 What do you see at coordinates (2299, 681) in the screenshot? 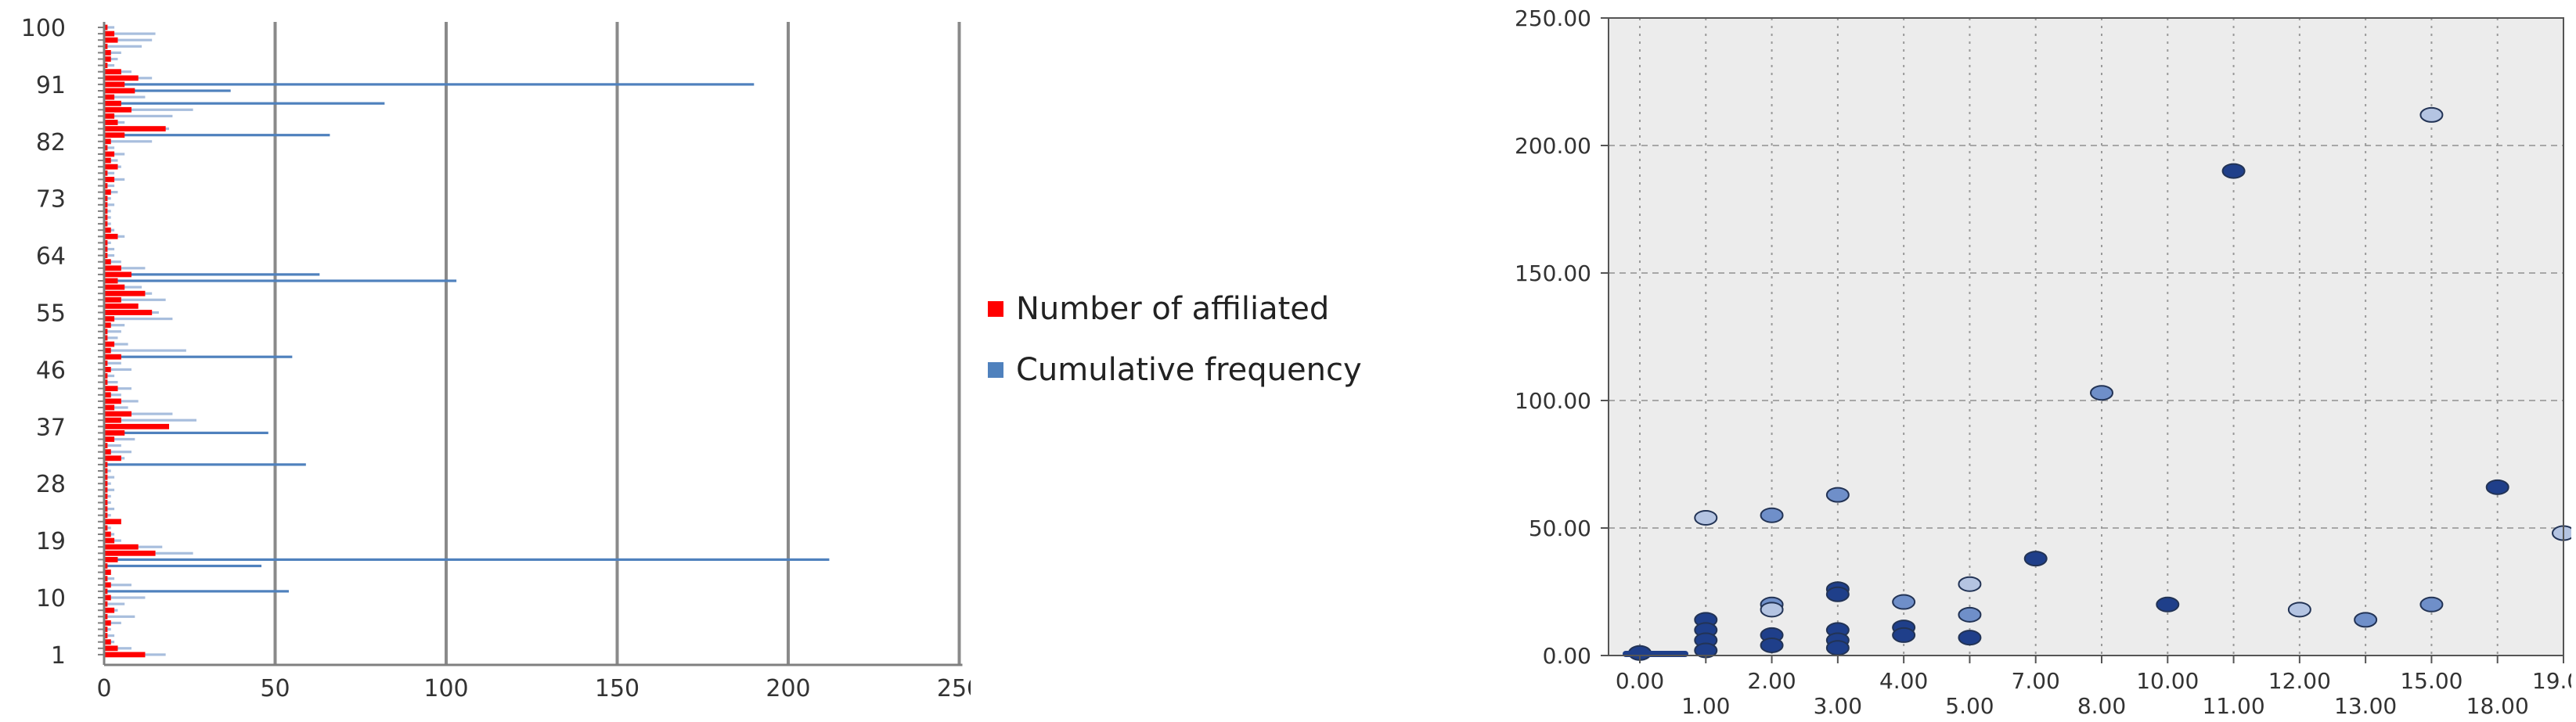
I see `x-tick-label: 12.00` at bounding box center [2299, 681].